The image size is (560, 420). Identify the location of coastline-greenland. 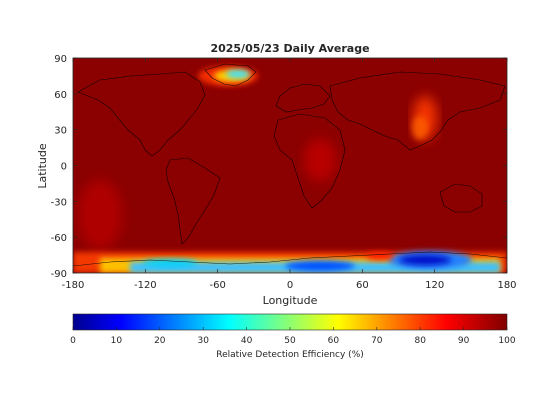
(230, 75).